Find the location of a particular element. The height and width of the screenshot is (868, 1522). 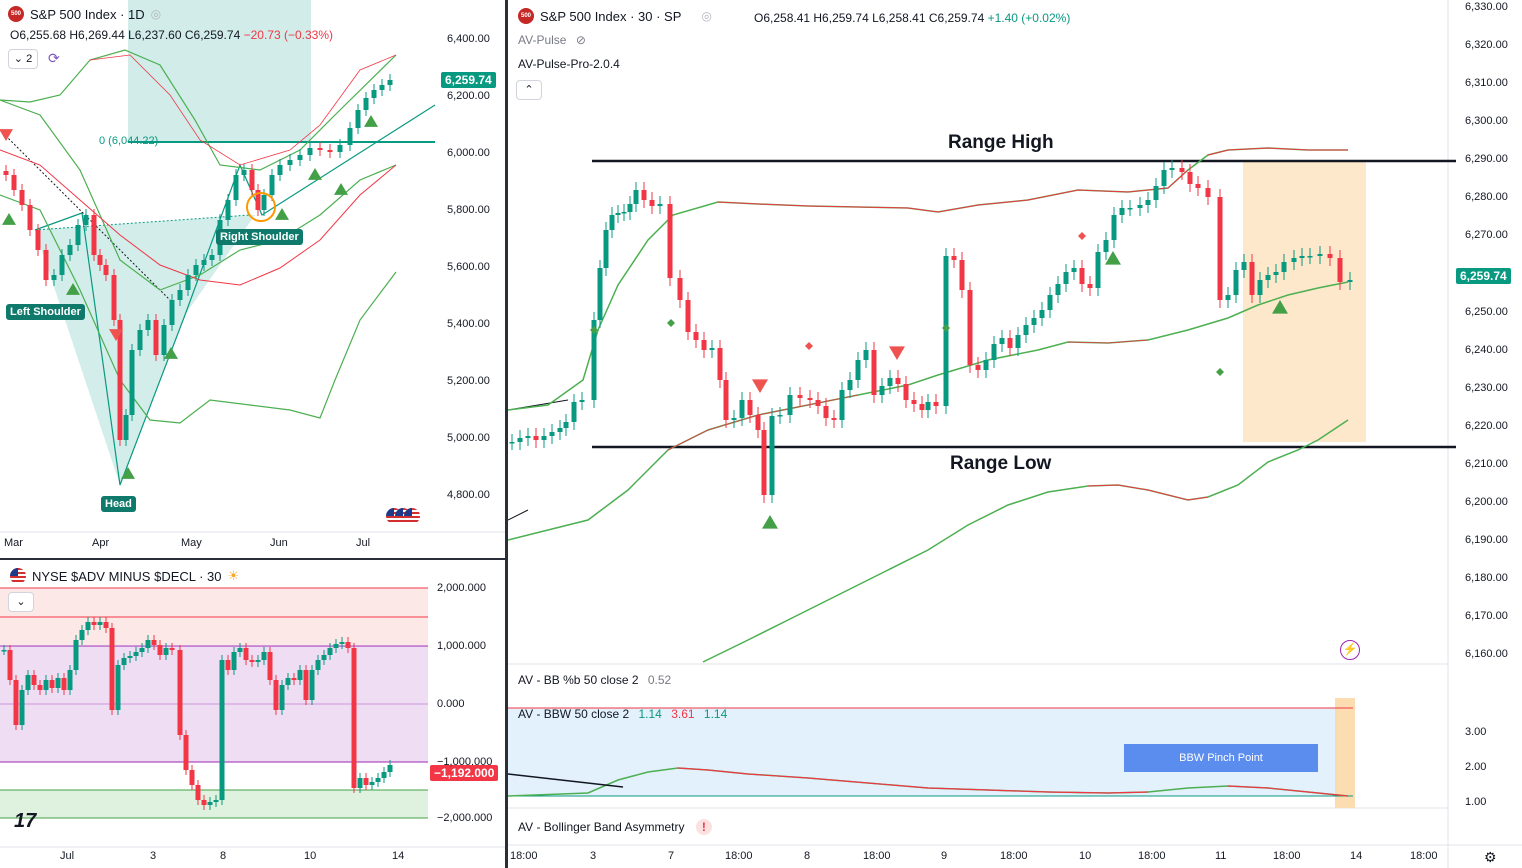

collapse-indicators-button: ⌄ 2 is located at coordinates (23, 59).